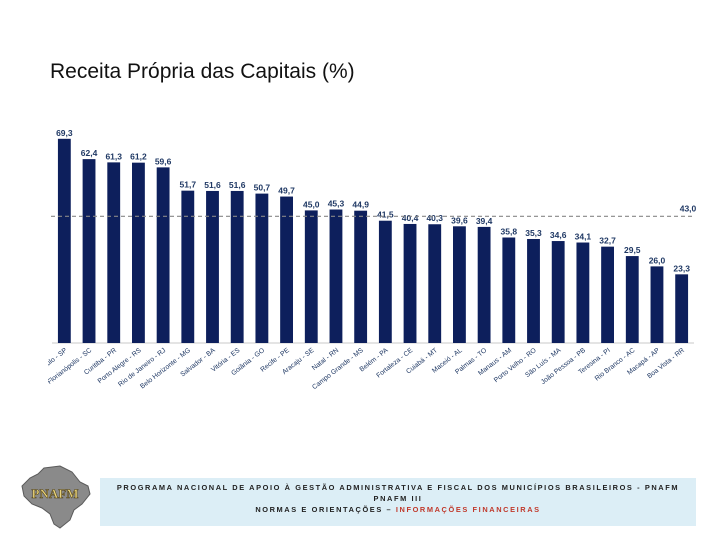 The image size is (720, 540). I want to click on reference-line-label: 43,0, so click(688, 208).